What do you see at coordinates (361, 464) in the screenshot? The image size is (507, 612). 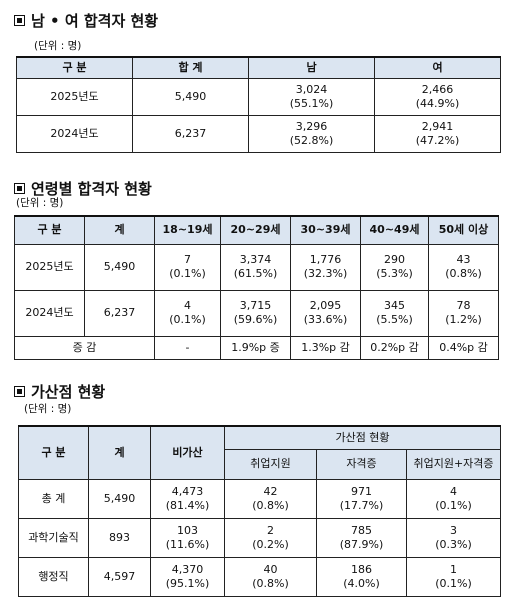 I see `header-certificate: 자격증` at bounding box center [361, 464].